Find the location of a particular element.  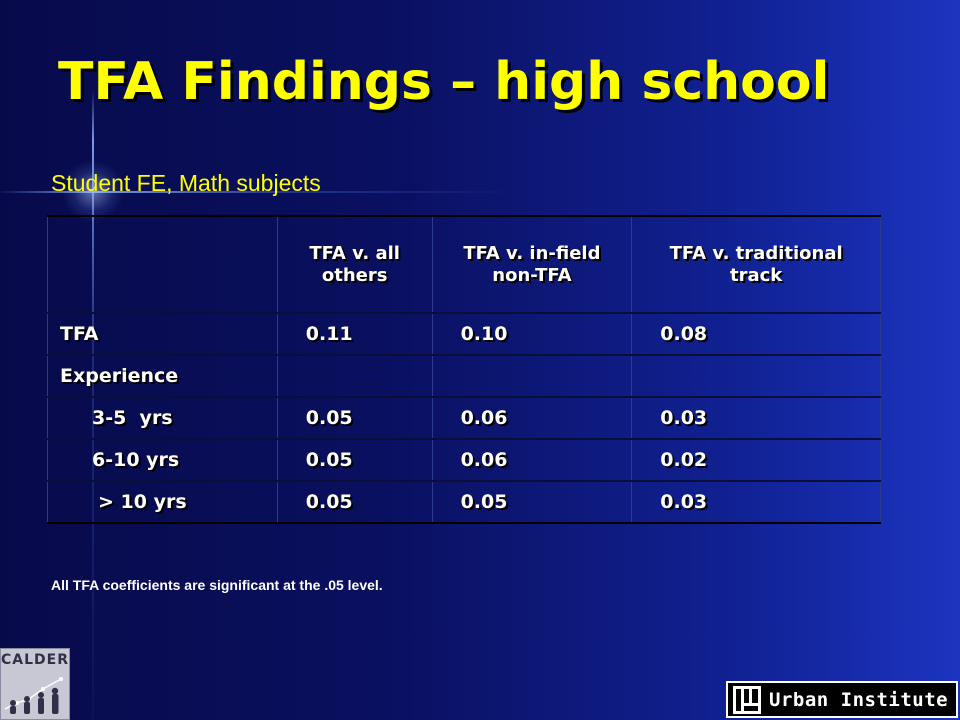

decorative-horizontal-line is located at coordinates (260, 192).